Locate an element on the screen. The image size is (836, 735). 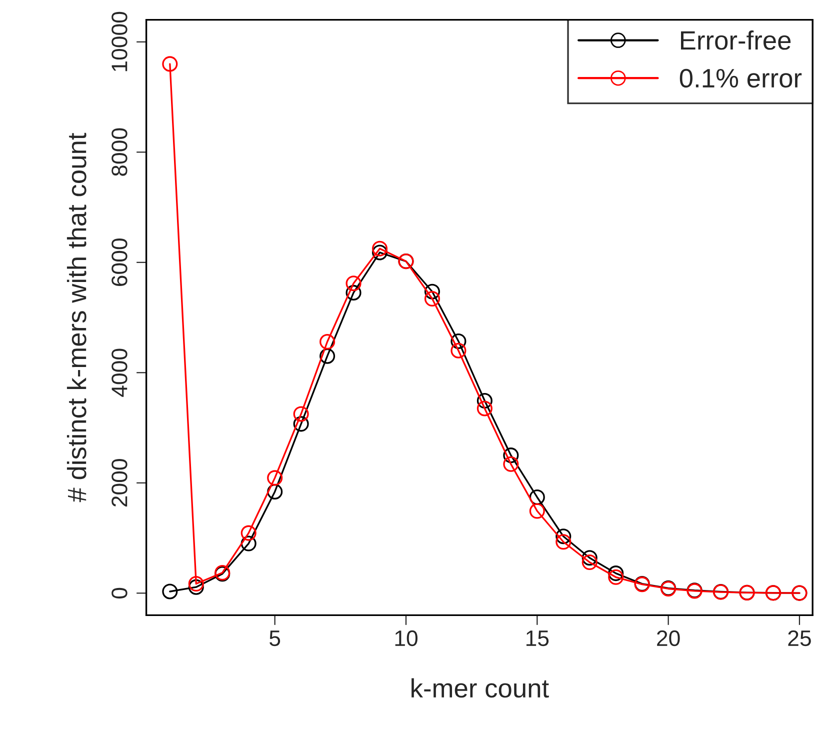
y-tick-label: 0 is located at coordinates (120, 593).